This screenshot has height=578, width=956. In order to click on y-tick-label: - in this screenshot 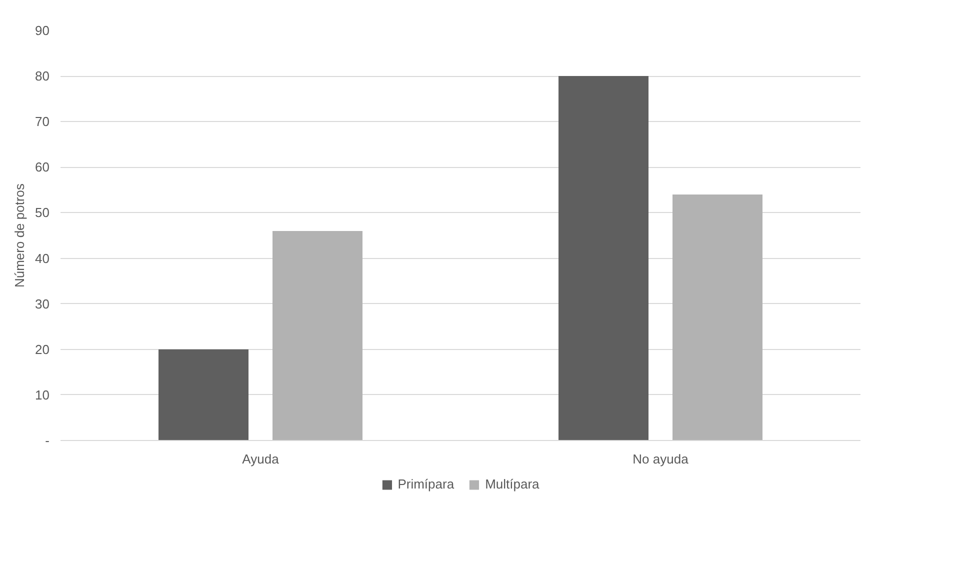, I will do `click(47, 440)`.